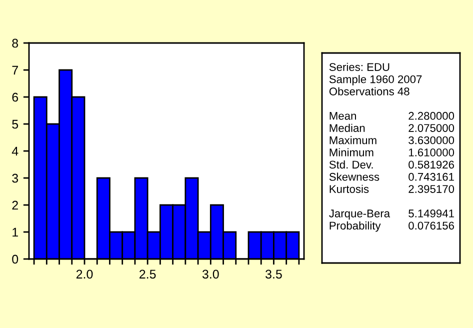 This screenshot has height=328, width=473. What do you see at coordinates (353, 140) in the screenshot?
I see `text: Maximum` at bounding box center [353, 140].